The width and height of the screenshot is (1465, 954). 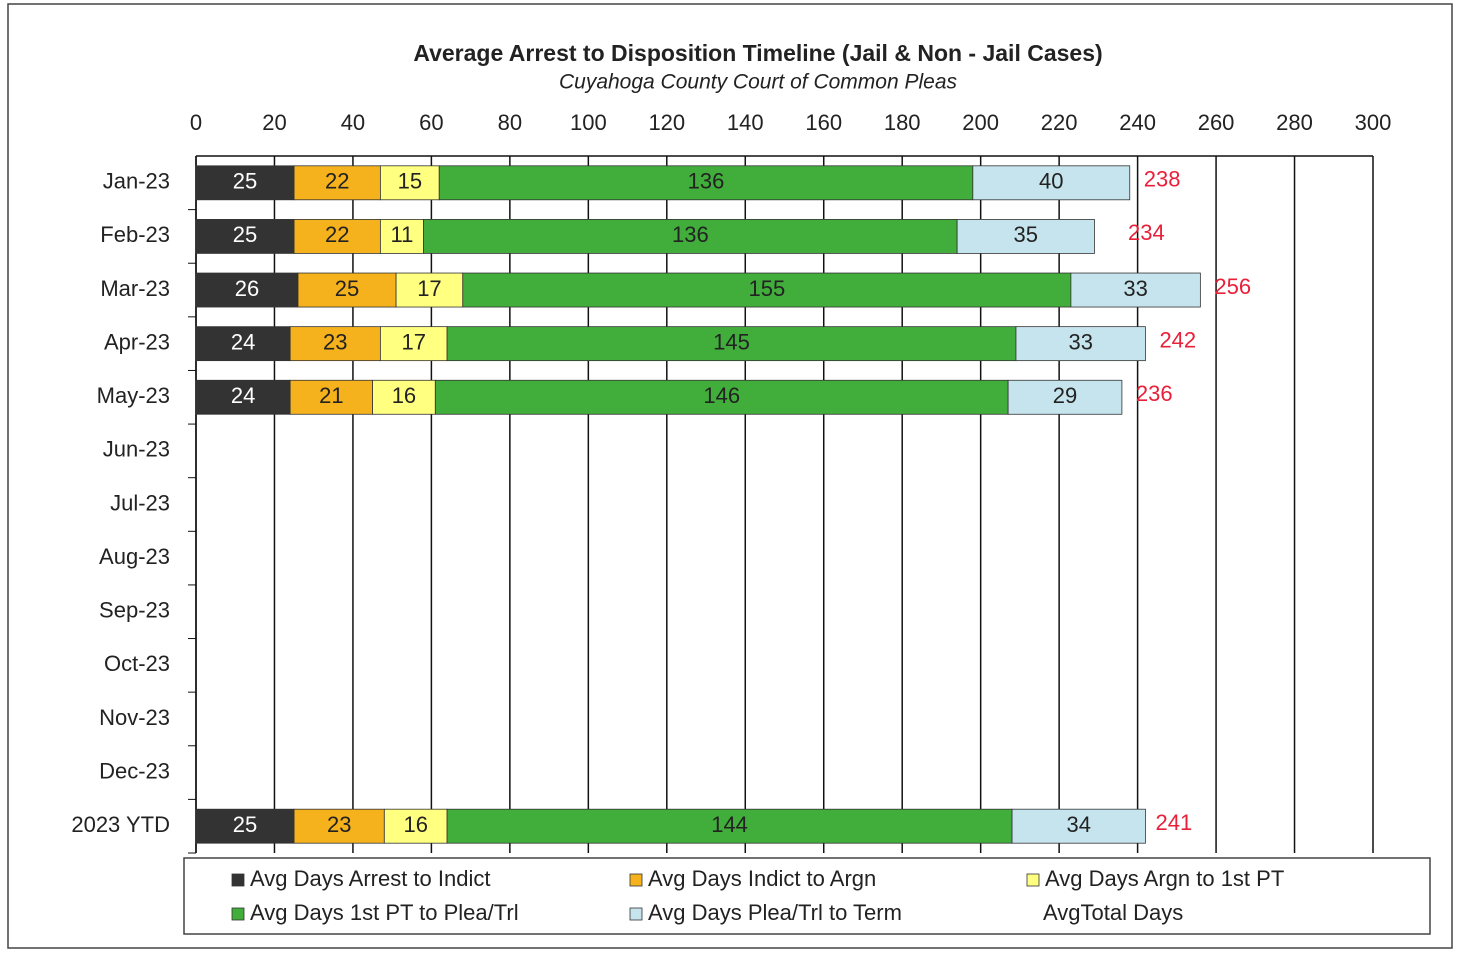 What do you see at coordinates (588, 122) in the screenshot?
I see `x-tick-label: 100` at bounding box center [588, 122].